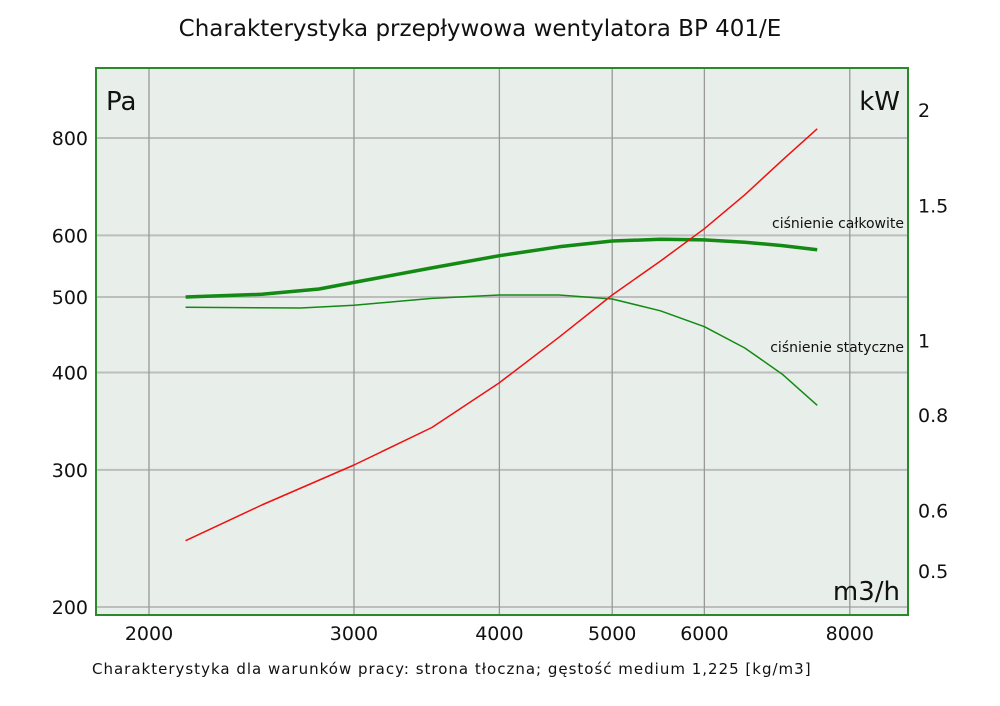 This screenshot has height=706, width=1000. Describe the element at coordinates (924, 111) in the screenshot. I see `y2-tick-label: 2` at that location.